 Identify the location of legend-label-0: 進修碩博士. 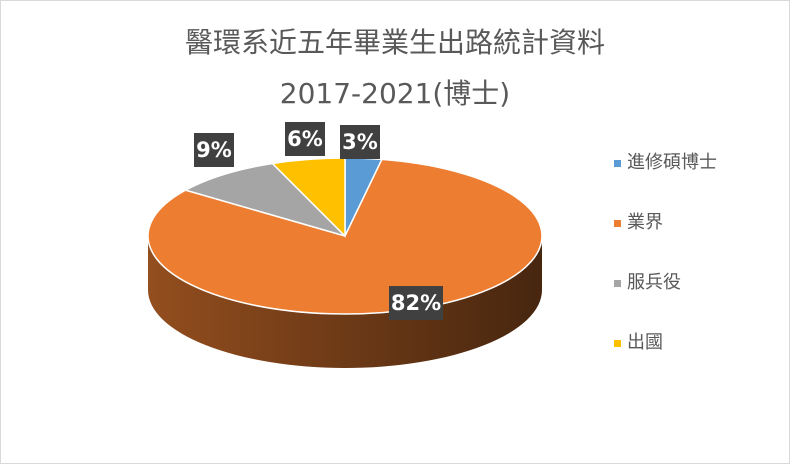
(672, 162).